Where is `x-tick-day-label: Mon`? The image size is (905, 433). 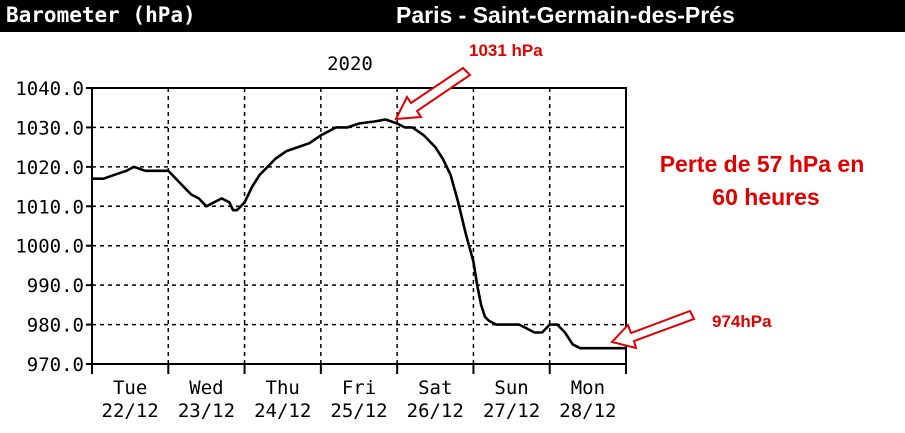 x-tick-day-label: Mon is located at coordinates (588, 388).